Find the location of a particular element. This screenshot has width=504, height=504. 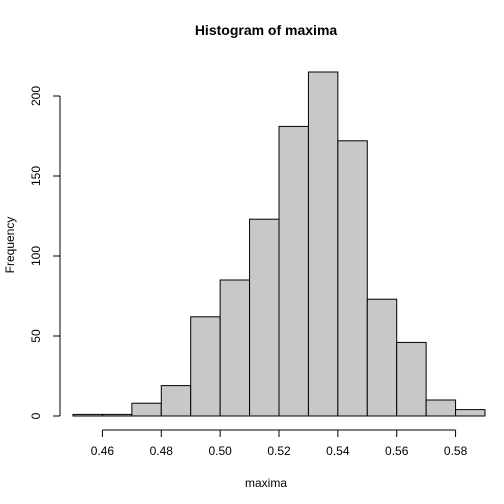

x-axis-label: maxima is located at coordinates (266, 483).